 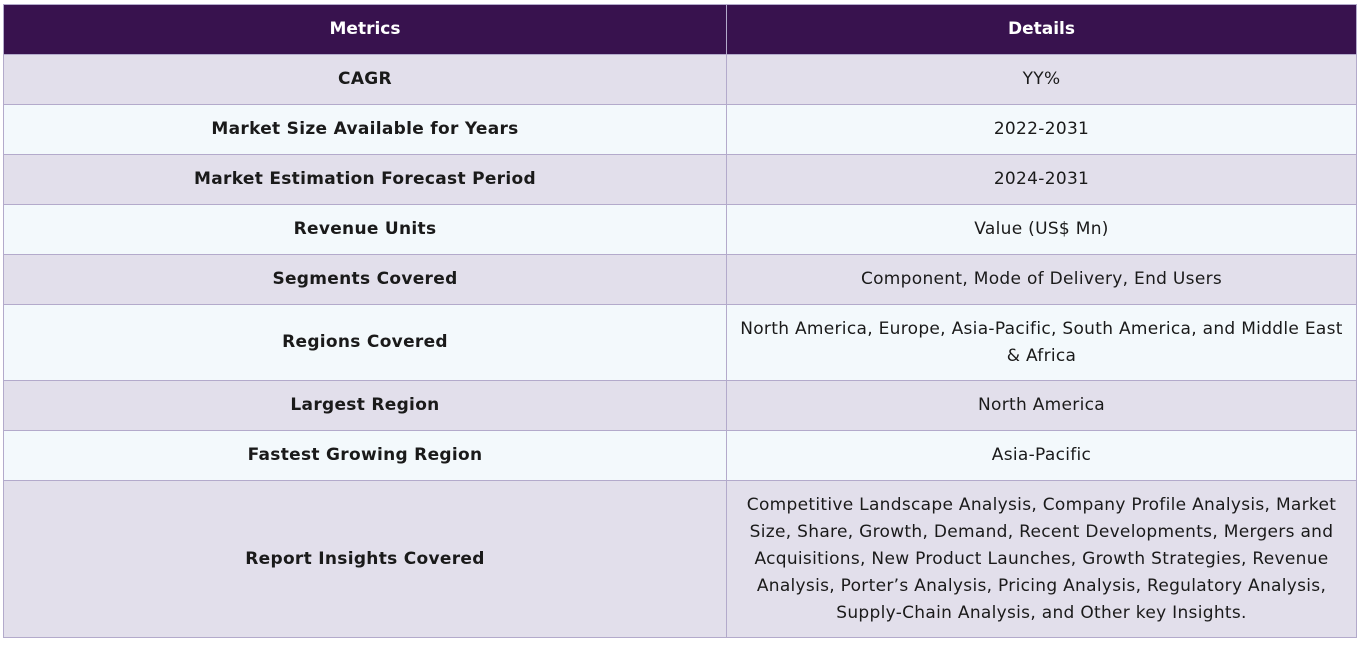 What do you see at coordinates (1041, 279) in the screenshot?
I see `detail-cell: Component, Mode of Delivery, End Users` at bounding box center [1041, 279].